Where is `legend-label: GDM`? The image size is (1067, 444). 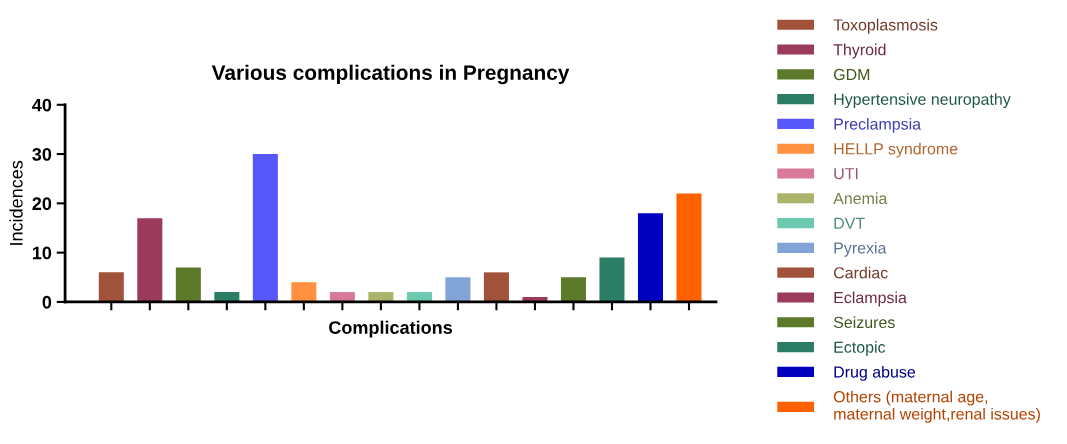 legend-label: GDM is located at coordinates (851, 74).